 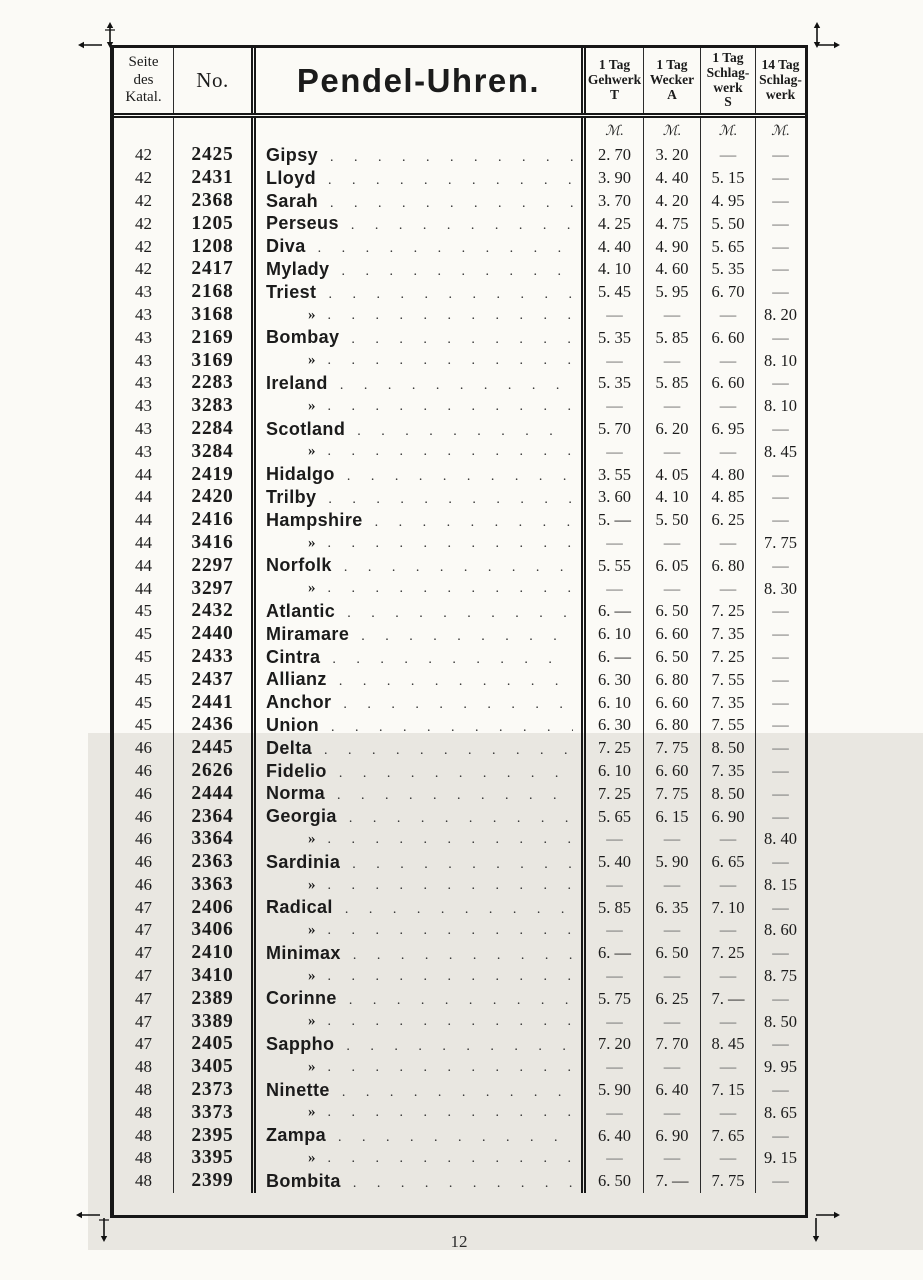 What do you see at coordinates (215, 315) in the screenshot?
I see `cell-number: 3168` at bounding box center [215, 315].